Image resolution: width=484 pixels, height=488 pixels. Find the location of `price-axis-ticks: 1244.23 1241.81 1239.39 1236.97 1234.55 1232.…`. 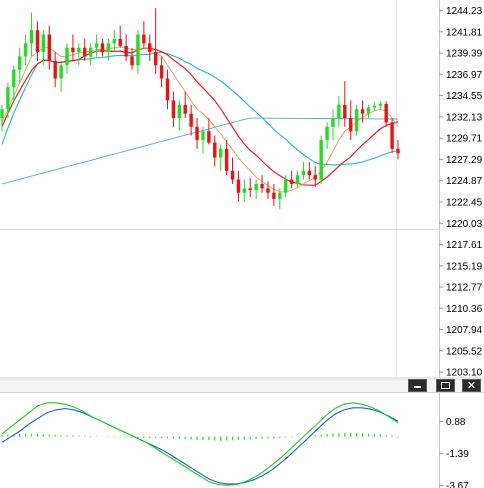

price-axis-ticks: 1244.23 1241.81 1239.39 1236.97 1234.55 1232.… is located at coordinates (461, 192).